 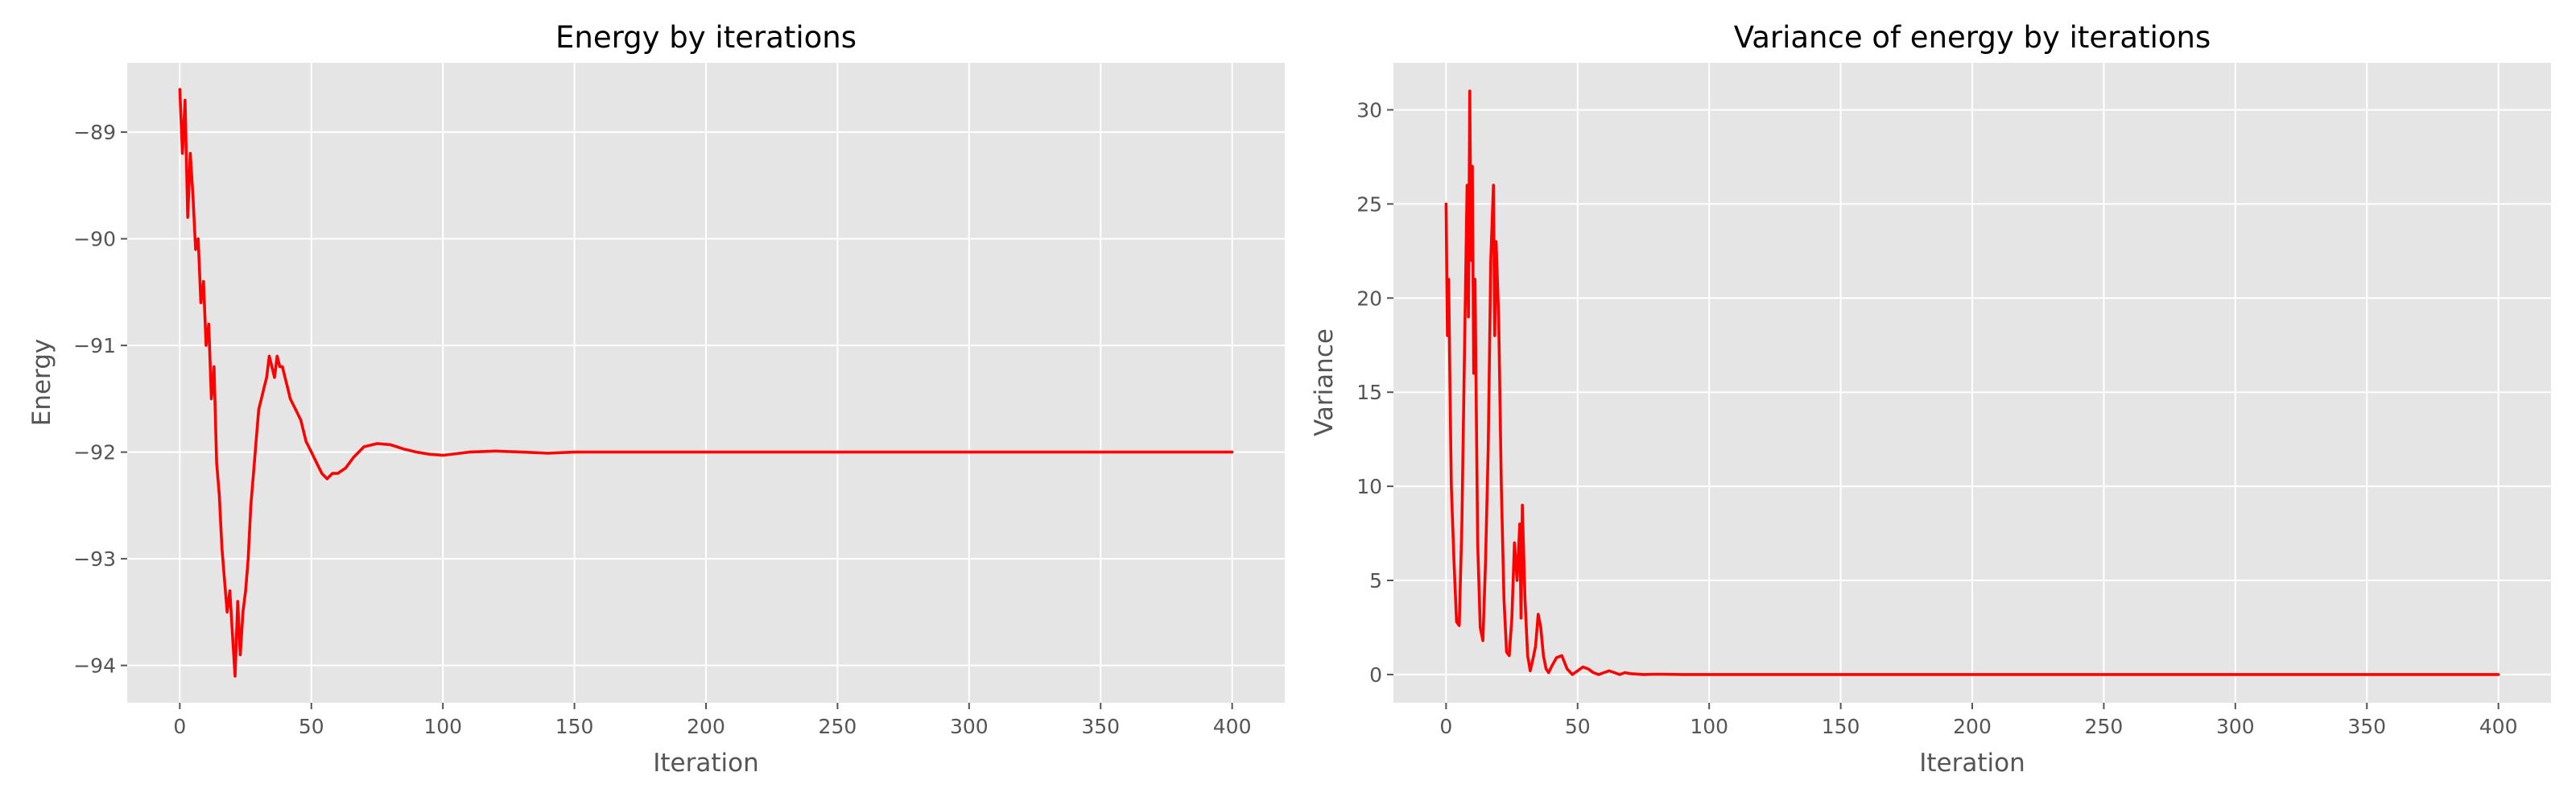 I want to click on energy-y-tick-label: −90, so click(x=94, y=239).